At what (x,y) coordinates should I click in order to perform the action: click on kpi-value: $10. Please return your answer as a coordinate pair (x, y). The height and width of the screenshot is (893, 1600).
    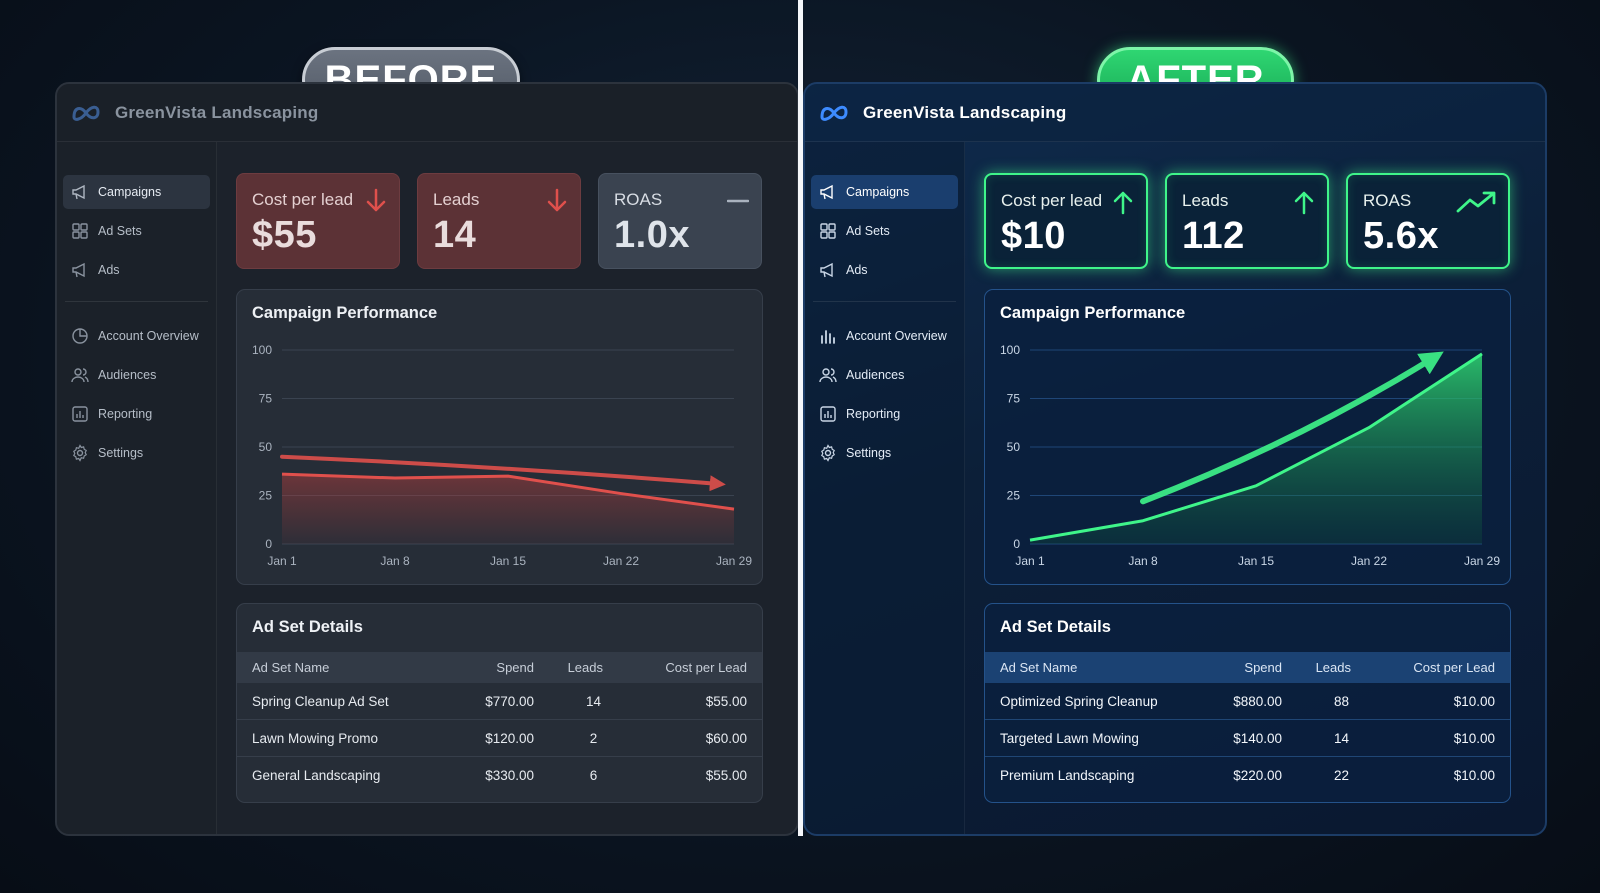
    Looking at the image, I should click on (1033, 236).